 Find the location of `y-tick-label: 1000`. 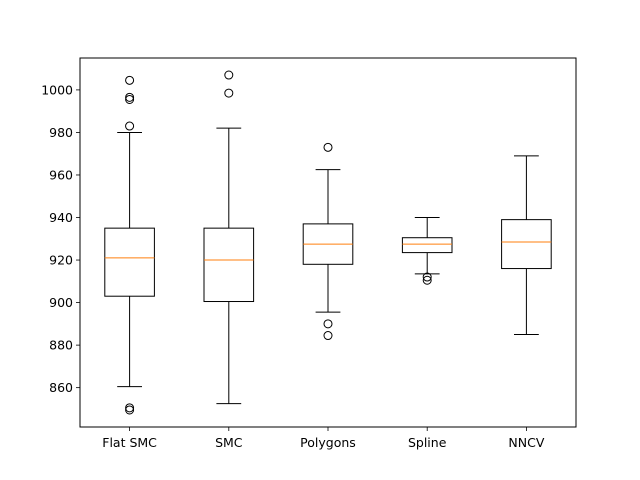

y-tick-label: 1000 is located at coordinates (57, 89).